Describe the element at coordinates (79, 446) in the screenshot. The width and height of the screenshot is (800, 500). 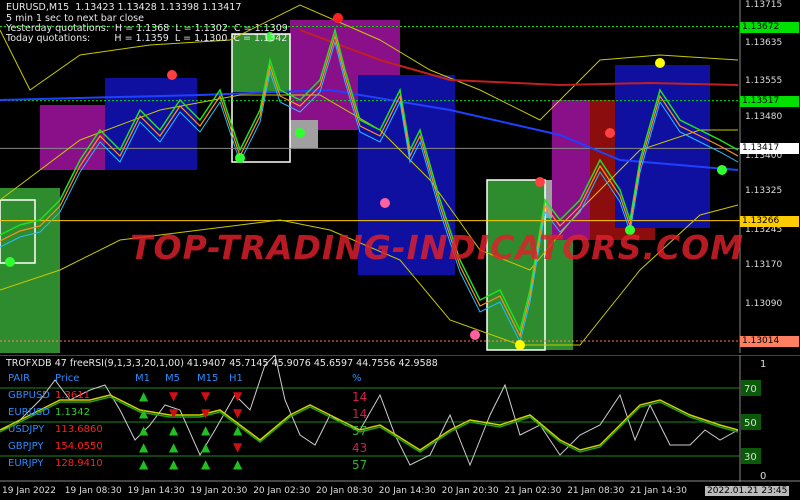
I see `pair-price: 154.0550` at that location.